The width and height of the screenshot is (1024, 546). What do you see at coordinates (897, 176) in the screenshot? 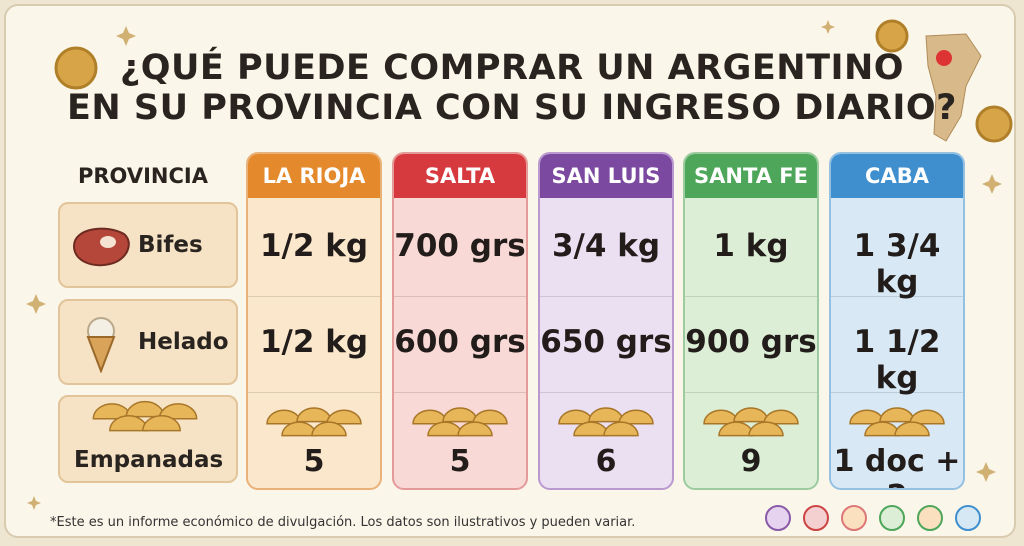
I see `column-header: CABA` at bounding box center [897, 176].